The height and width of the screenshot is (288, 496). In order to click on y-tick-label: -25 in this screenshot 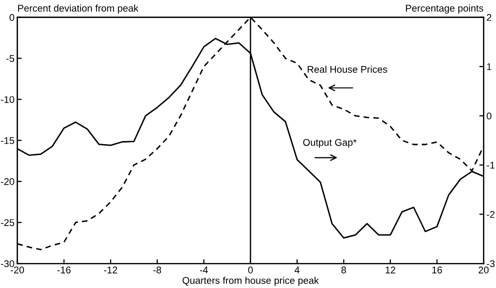, I will do `click(7, 222)`.